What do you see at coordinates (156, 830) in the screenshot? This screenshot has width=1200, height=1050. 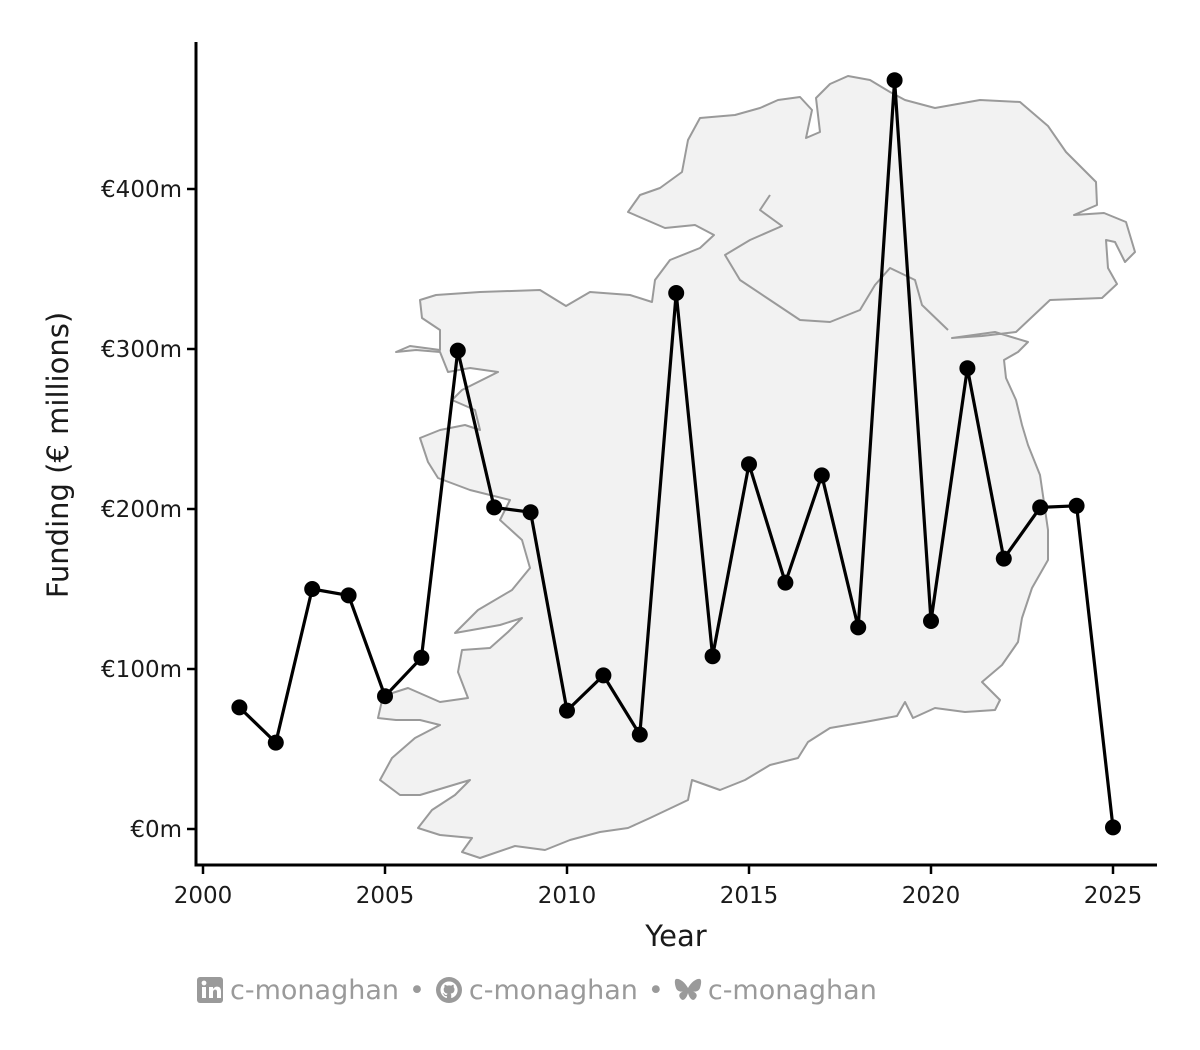 I see `y-tick-label: €0m` at bounding box center [156, 830].